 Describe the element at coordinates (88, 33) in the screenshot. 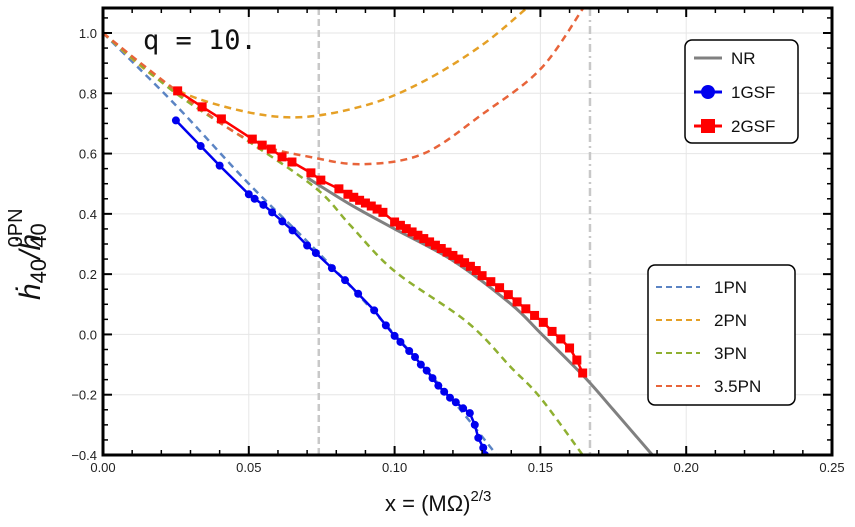

I see `y-tick-label: 1.0` at that location.